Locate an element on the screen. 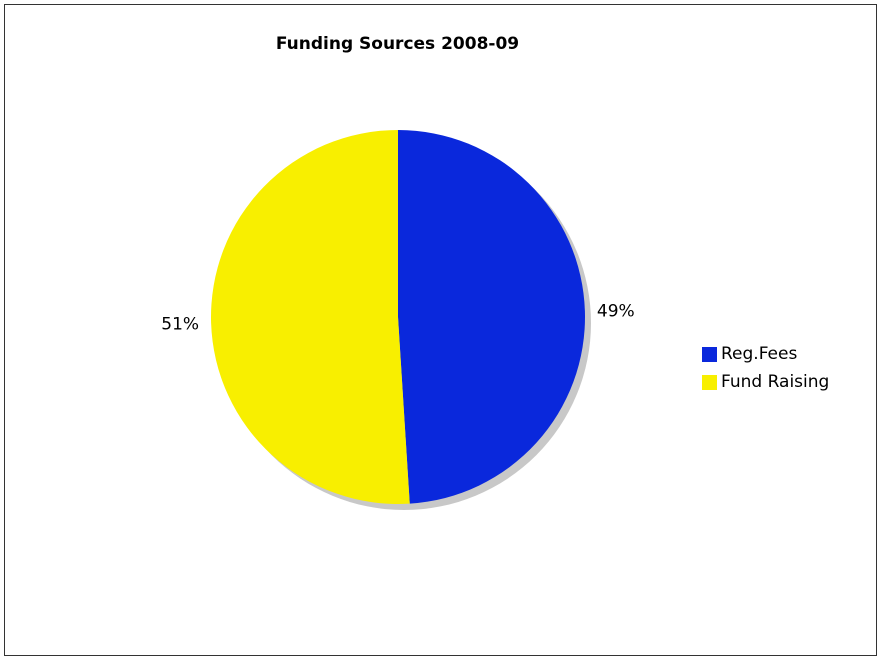  pie-slice-reg-fees is located at coordinates (492, 317).